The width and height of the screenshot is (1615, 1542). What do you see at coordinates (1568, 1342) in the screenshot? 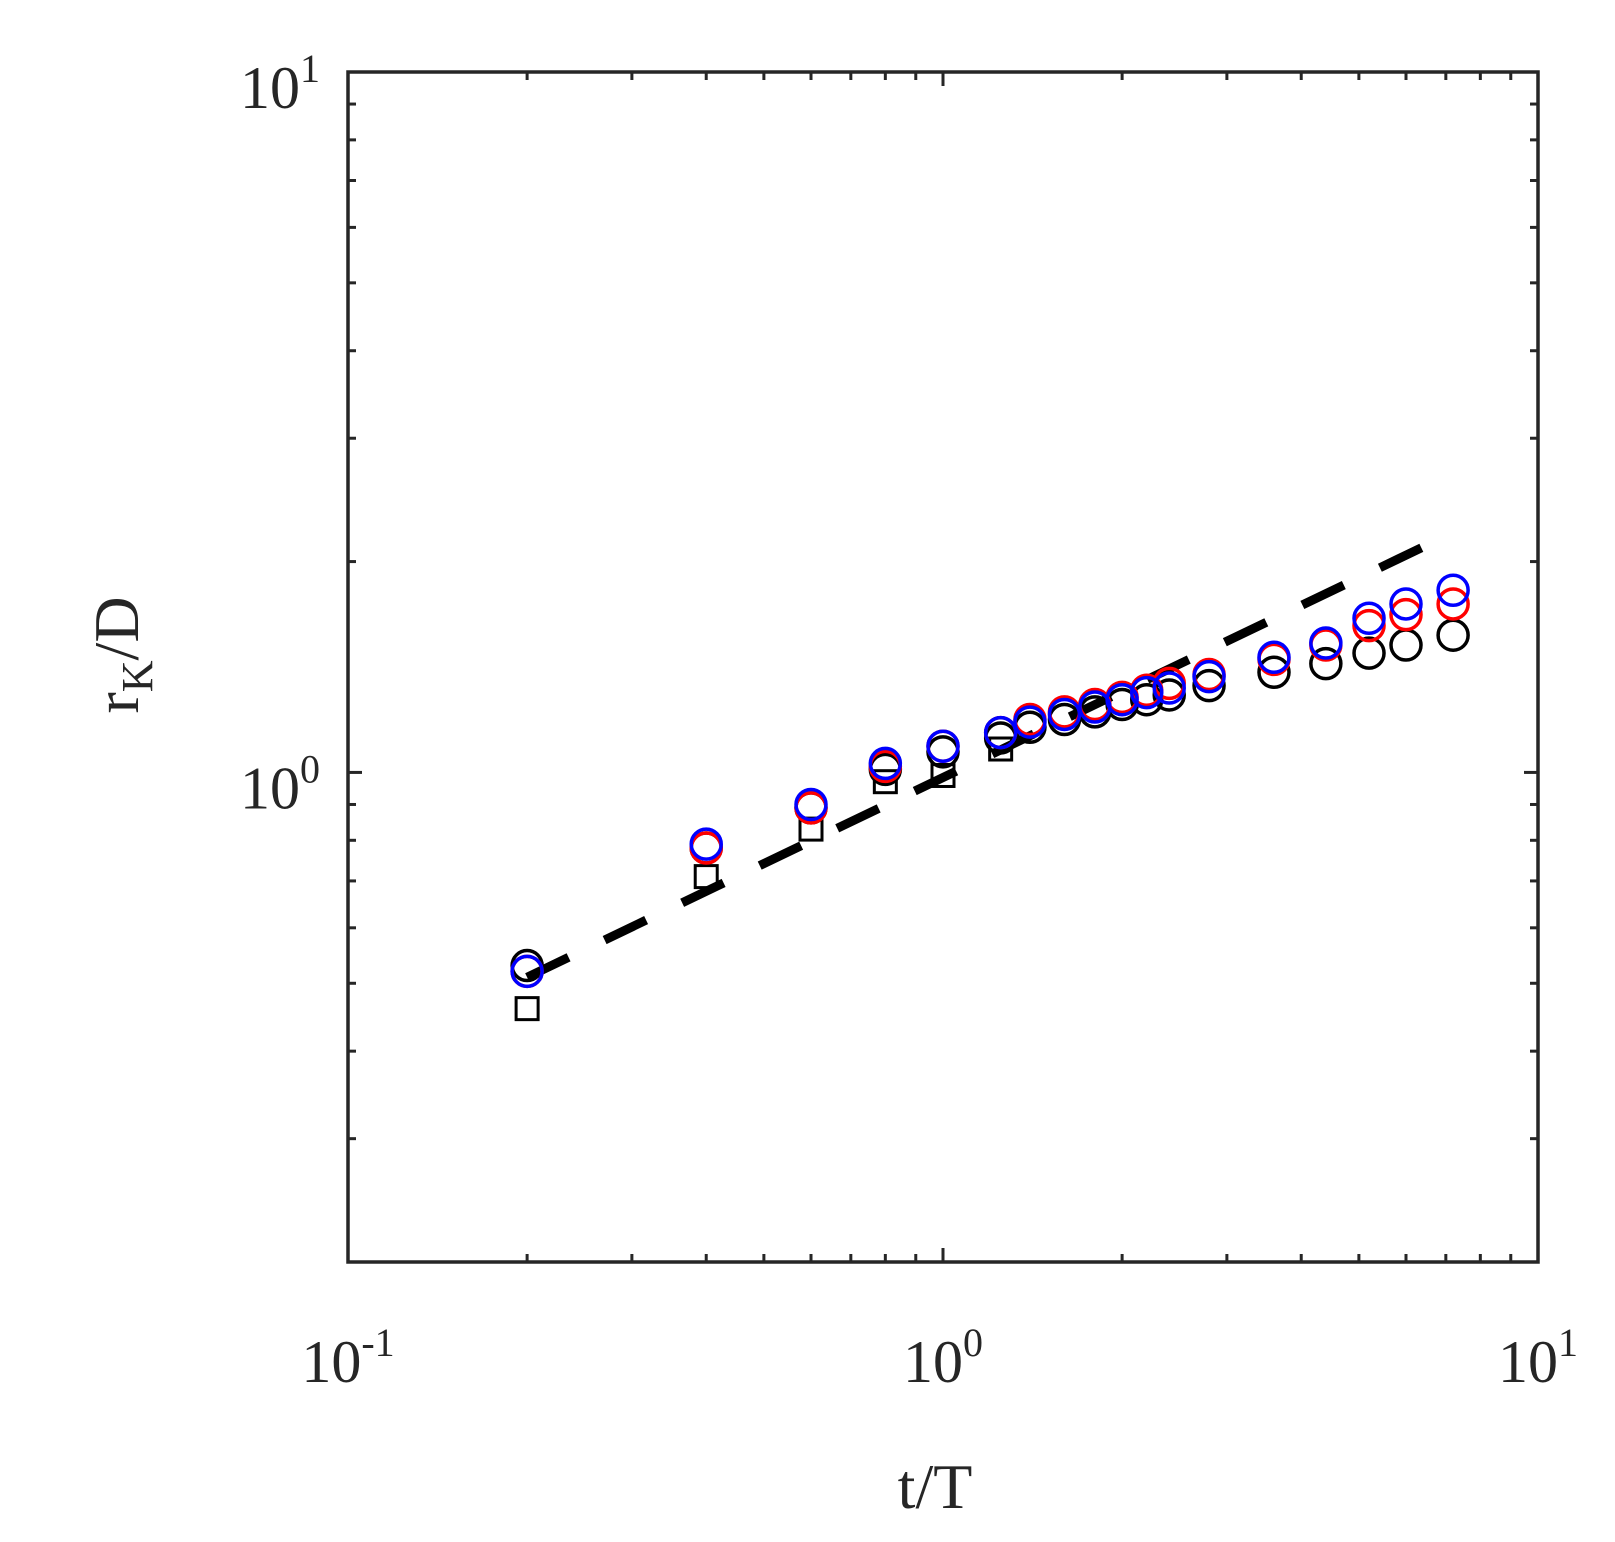
I see `x-tick-label-exponent: 1` at bounding box center [1568, 1342].